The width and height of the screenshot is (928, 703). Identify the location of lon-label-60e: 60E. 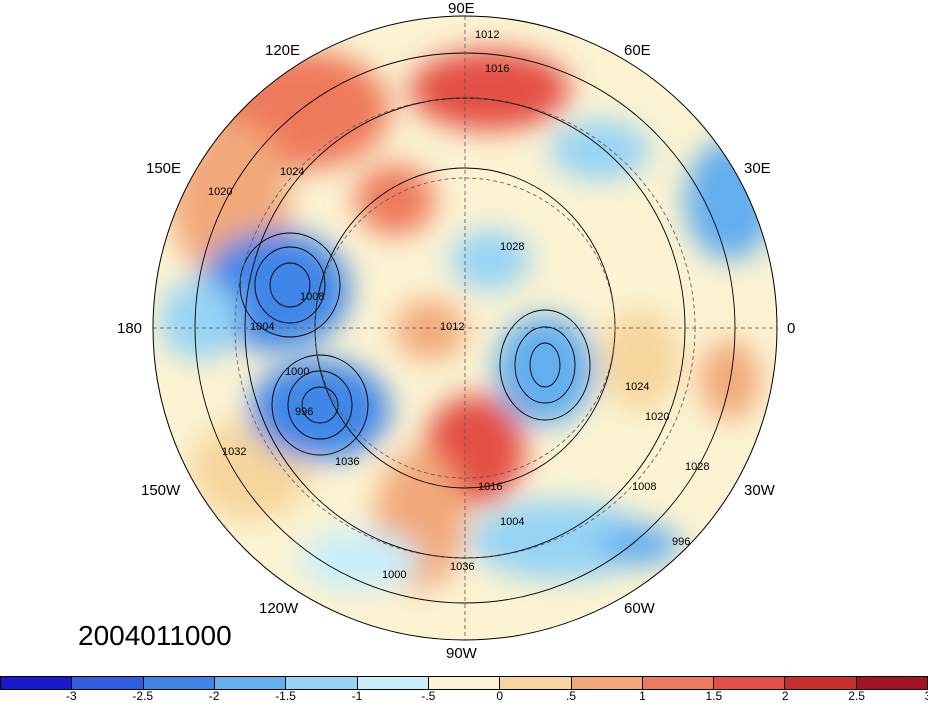
(637, 50).